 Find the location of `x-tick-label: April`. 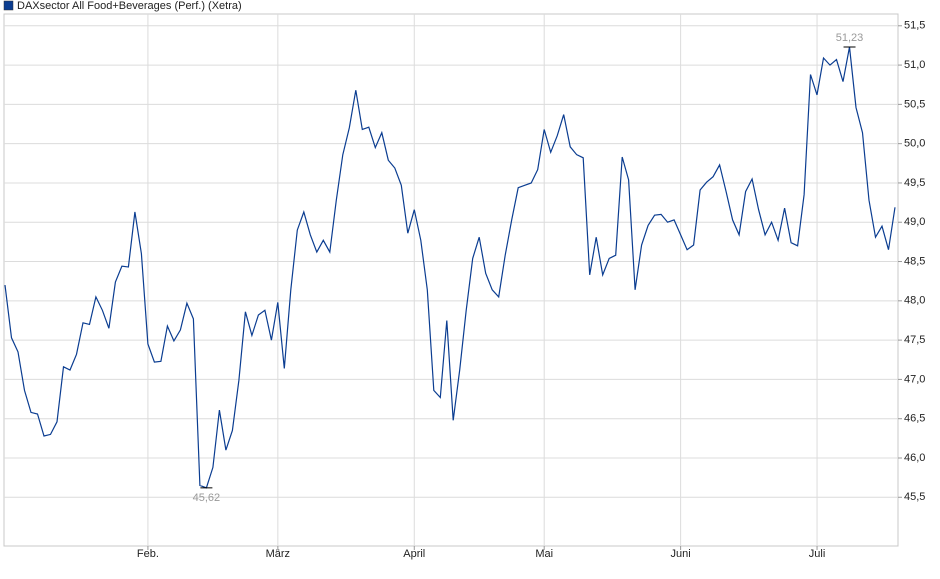

x-tick-label: April is located at coordinates (414, 554).